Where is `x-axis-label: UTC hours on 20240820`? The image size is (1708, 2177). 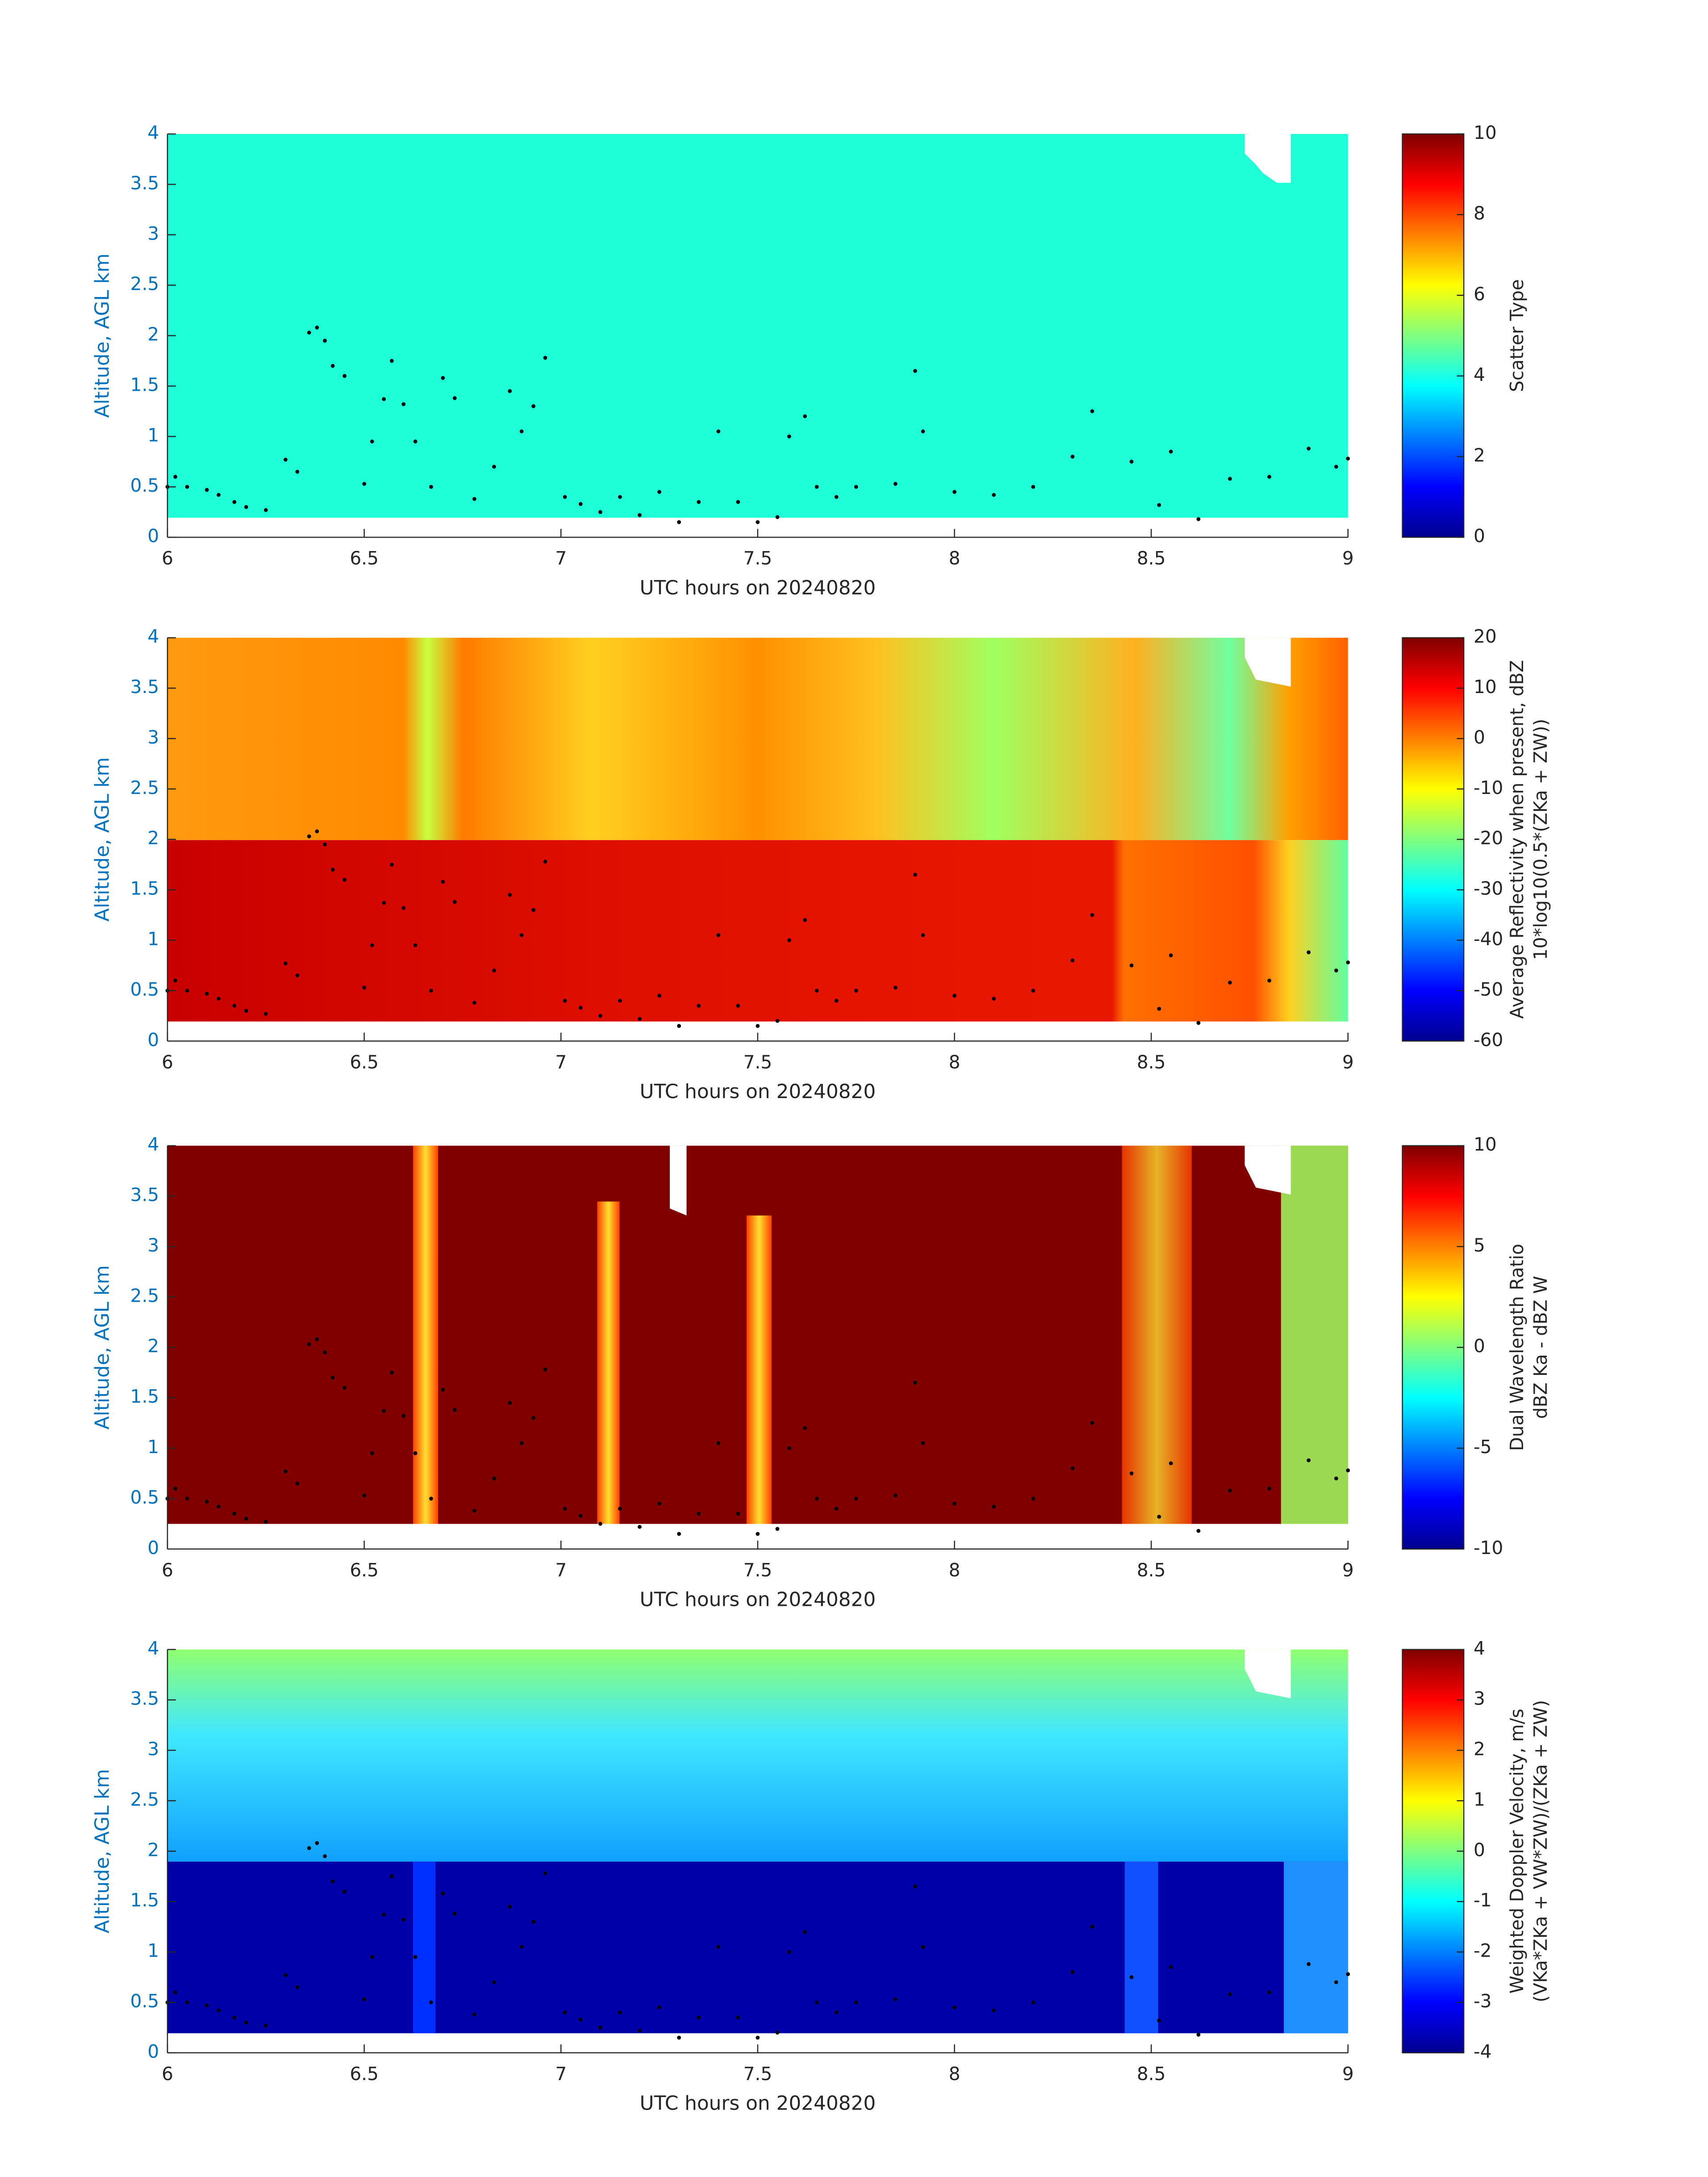
x-axis-label: UTC hours on 20240820 is located at coordinates (758, 1599).